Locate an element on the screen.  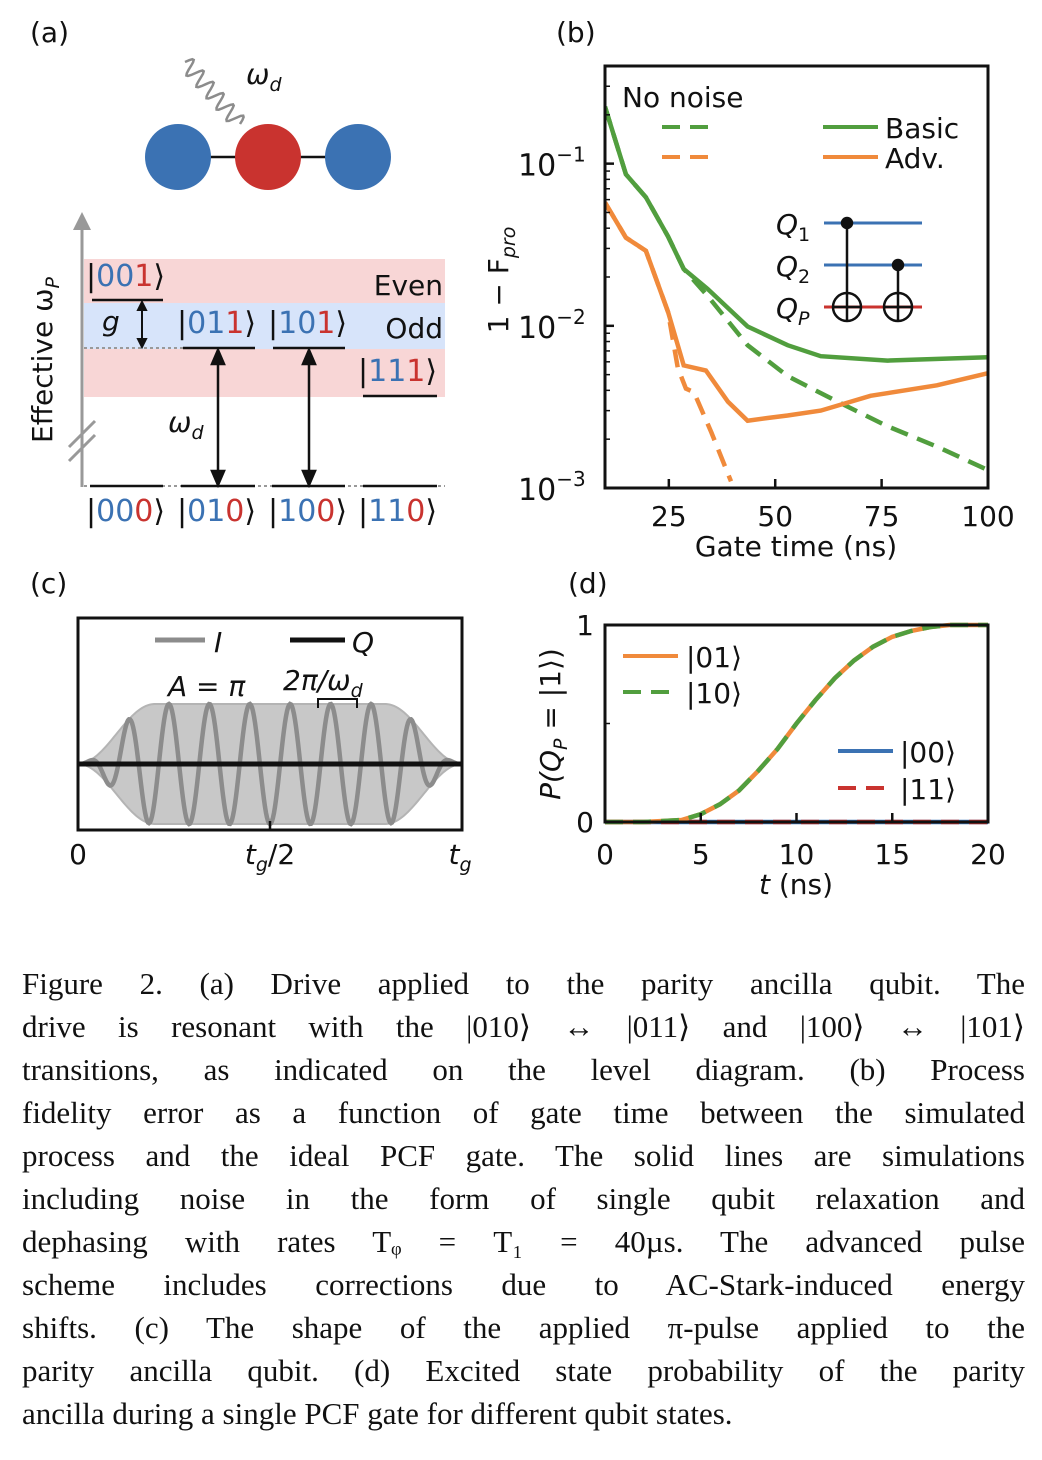
b-ytick-label: 10⁻³ is located at coordinates (552, 487).